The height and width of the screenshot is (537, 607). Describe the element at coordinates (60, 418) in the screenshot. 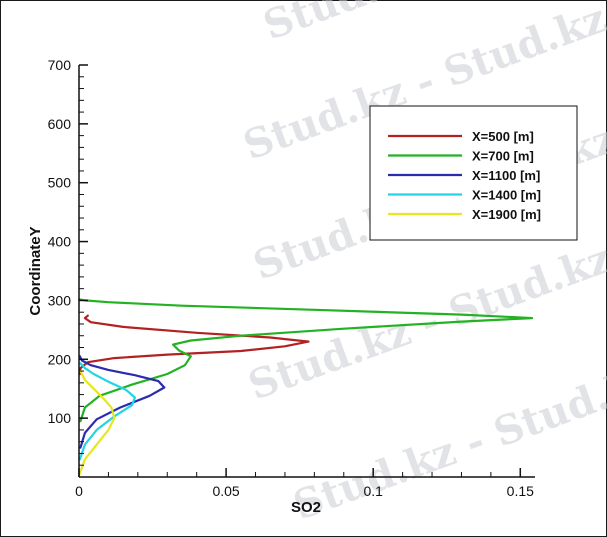

I see `y-tick-label: 100` at that location.